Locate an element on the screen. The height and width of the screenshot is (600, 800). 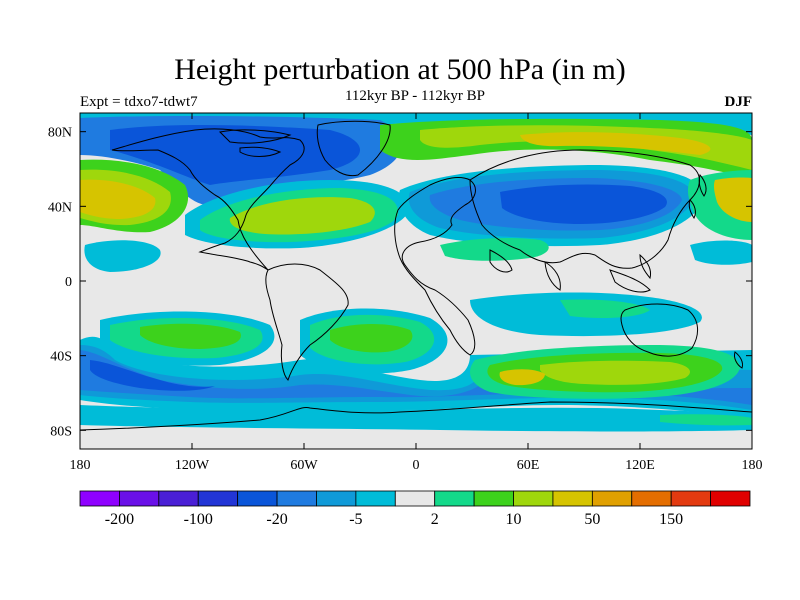
contour-green-indian-ocean is located at coordinates (605, 308).